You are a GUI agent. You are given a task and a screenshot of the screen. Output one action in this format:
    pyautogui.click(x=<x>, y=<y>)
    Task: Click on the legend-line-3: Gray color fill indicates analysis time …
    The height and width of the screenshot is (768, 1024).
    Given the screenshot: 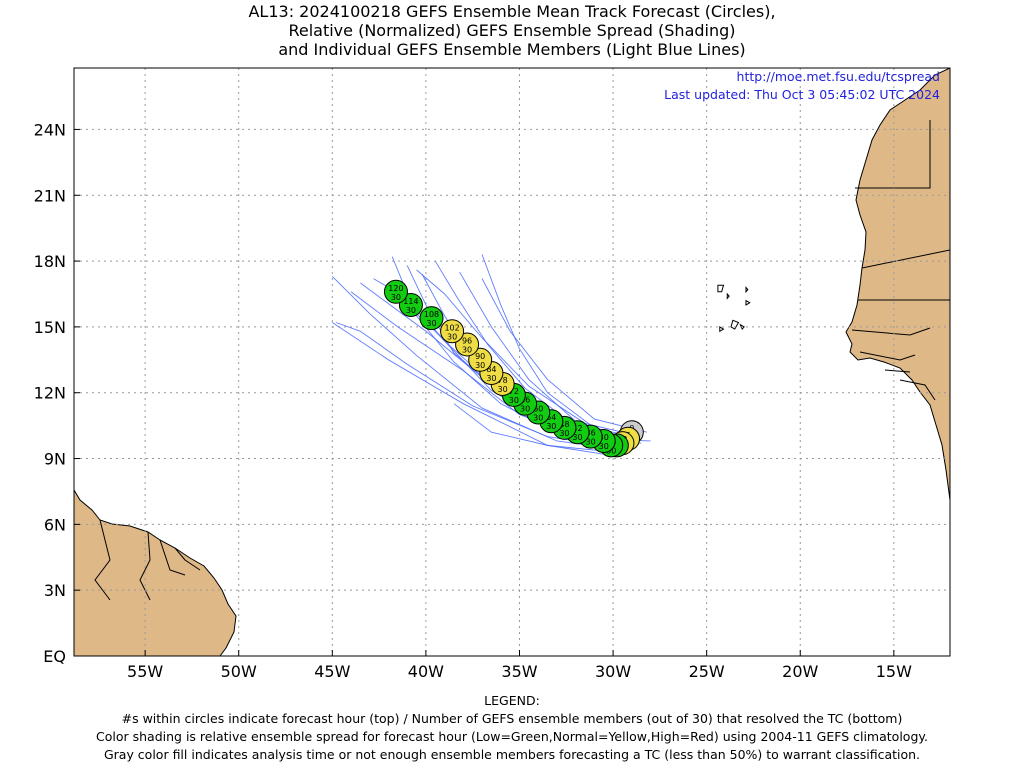 What is the action you would take?
    pyautogui.click(x=512, y=754)
    